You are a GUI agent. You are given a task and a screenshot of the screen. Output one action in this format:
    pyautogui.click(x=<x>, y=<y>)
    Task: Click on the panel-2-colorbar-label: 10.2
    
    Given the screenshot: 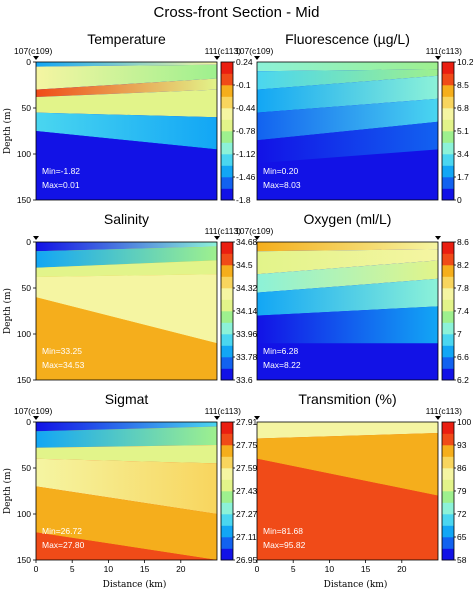 What is the action you would take?
    pyautogui.click(x=465, y=62)
    